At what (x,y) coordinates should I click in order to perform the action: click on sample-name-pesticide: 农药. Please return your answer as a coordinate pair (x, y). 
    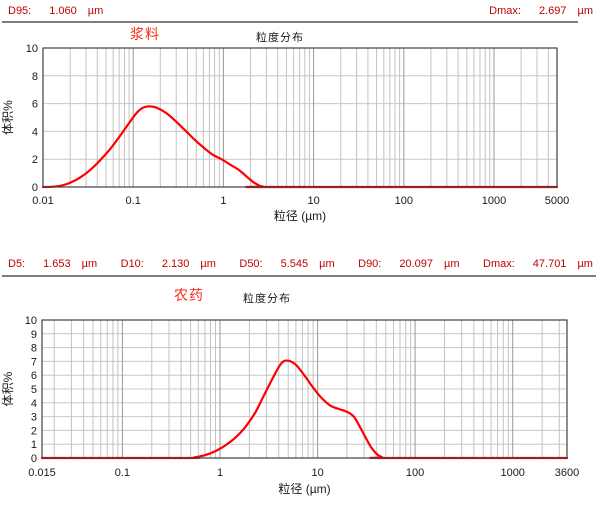
    Looking at the image, I should click on (189, 295).